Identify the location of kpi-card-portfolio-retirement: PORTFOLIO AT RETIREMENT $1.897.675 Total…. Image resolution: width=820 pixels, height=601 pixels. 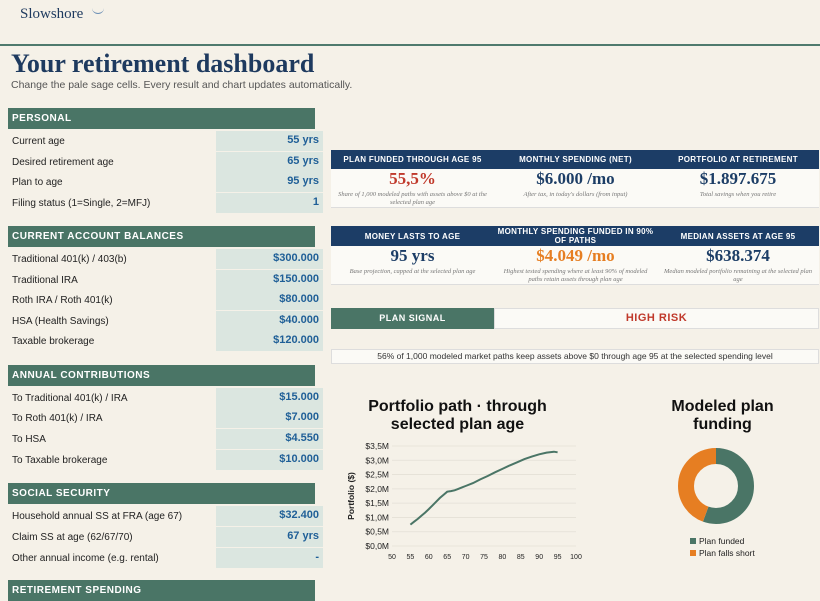
(738, 179).